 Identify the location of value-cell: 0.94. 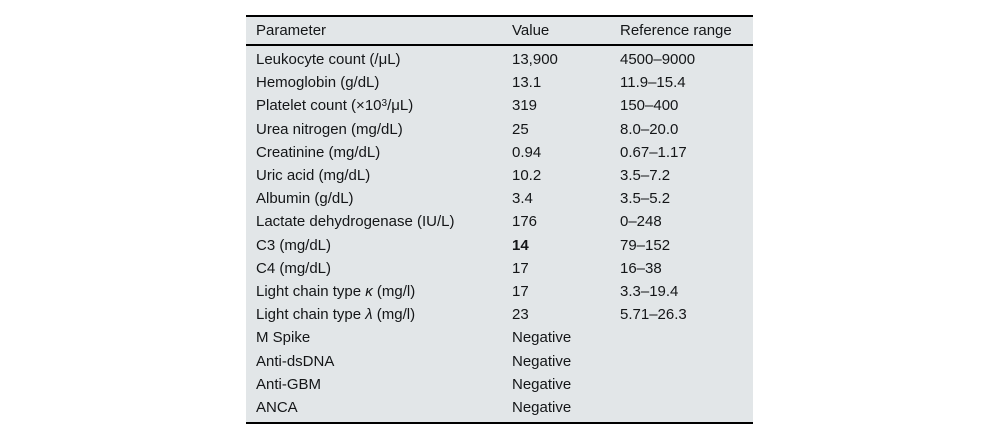
(527, 152).